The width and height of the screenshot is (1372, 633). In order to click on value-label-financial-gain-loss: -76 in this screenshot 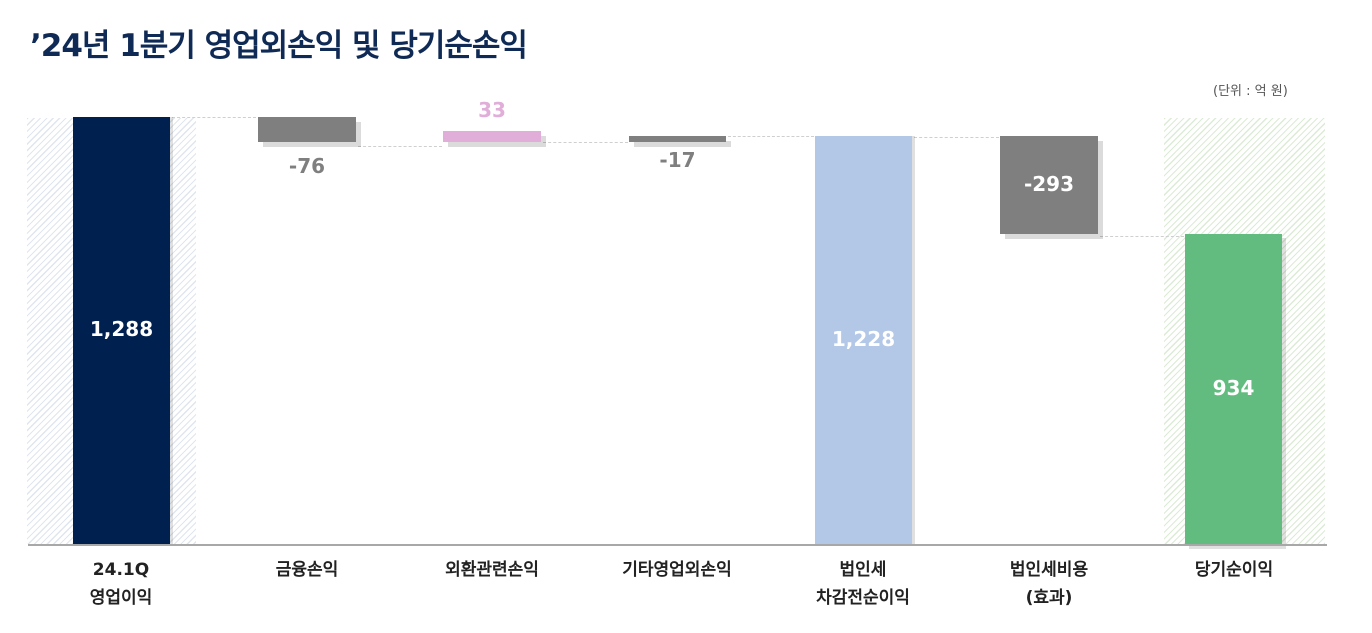, I will do `click(307, 166)`.